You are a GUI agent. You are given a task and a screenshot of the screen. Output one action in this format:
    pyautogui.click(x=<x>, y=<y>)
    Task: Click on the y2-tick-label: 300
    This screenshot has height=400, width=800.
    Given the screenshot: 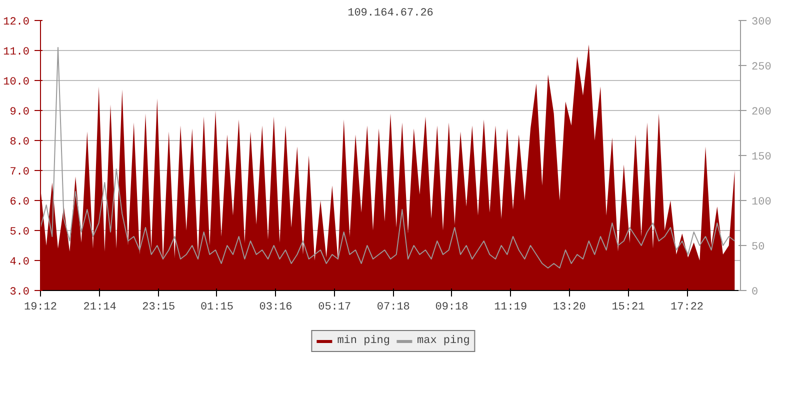 What is the action you would take?
    pyautogui.click(x=762, y=22)
    